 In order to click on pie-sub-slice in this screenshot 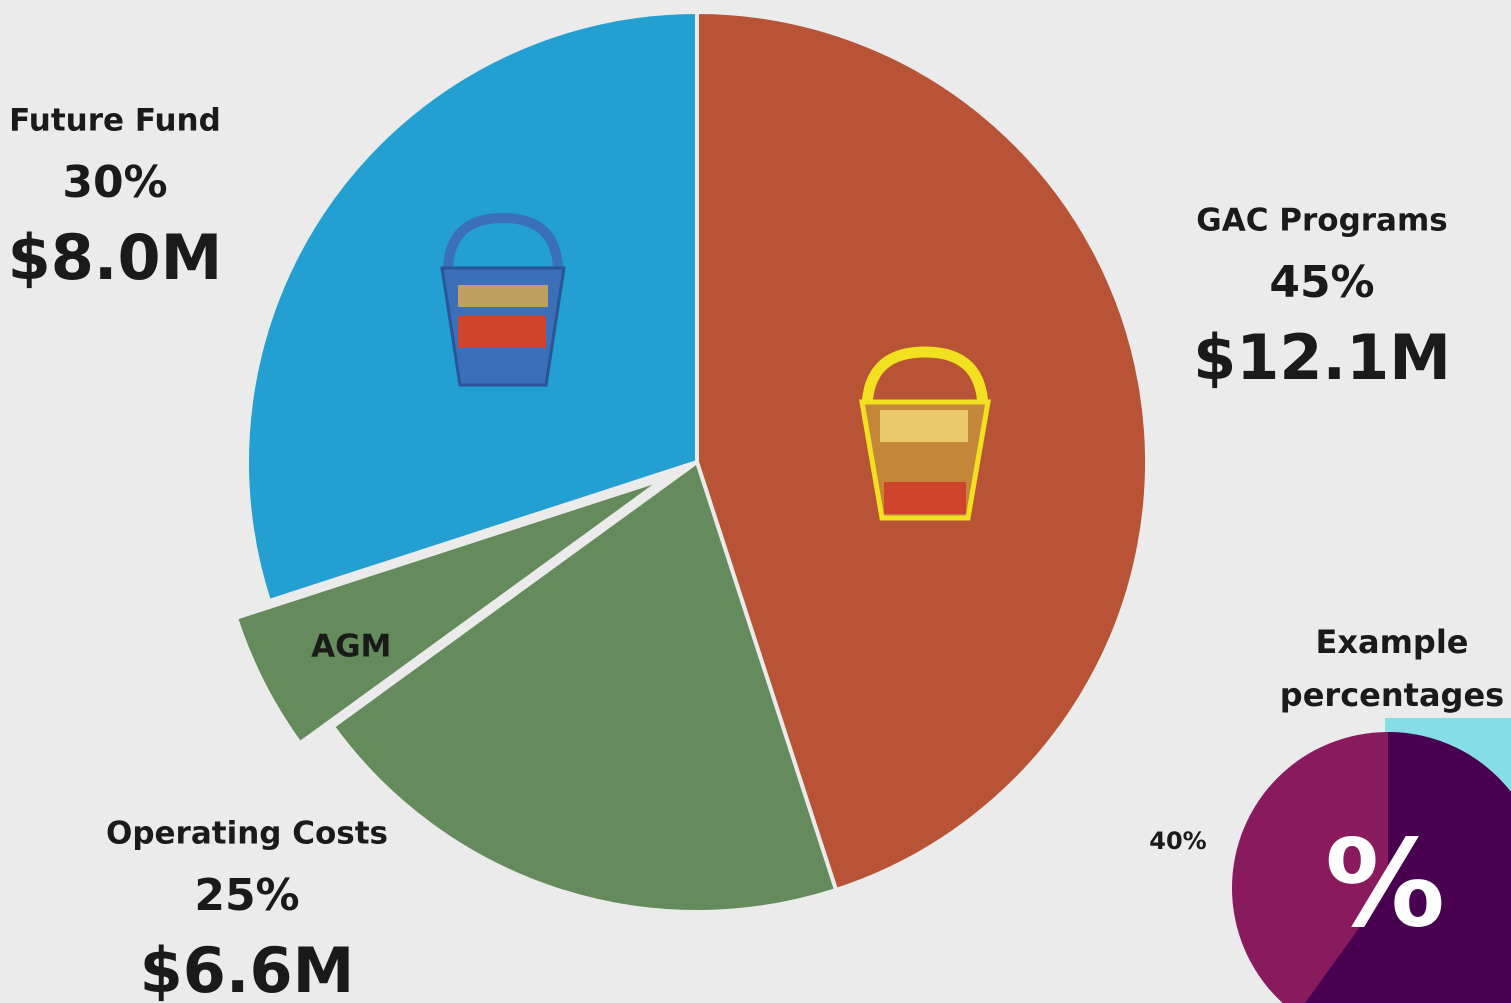, I will do `click(449, 611)`.